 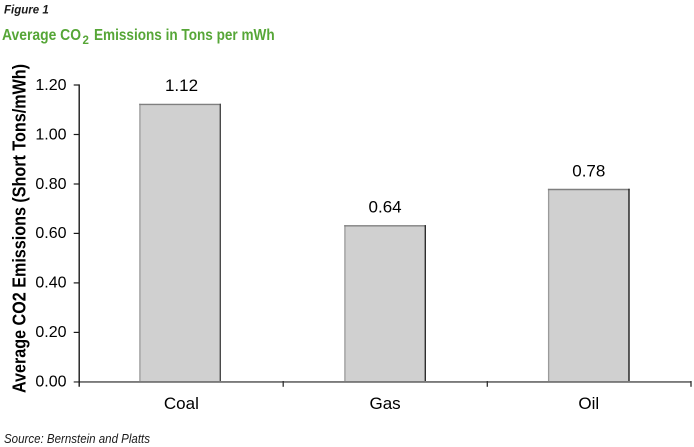 I want to click on svg-text: 1.12, so click(x=181, y=85).